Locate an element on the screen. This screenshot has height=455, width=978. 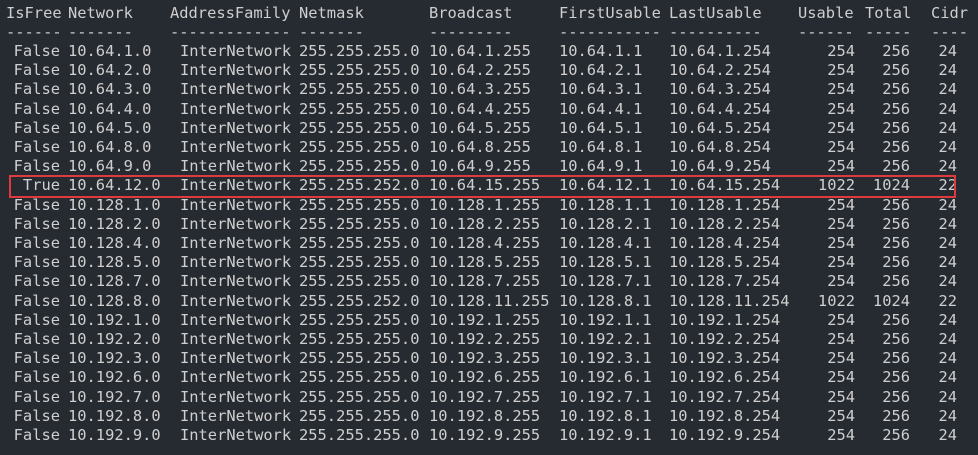
highlight-box is located at coordinates (482, 186).